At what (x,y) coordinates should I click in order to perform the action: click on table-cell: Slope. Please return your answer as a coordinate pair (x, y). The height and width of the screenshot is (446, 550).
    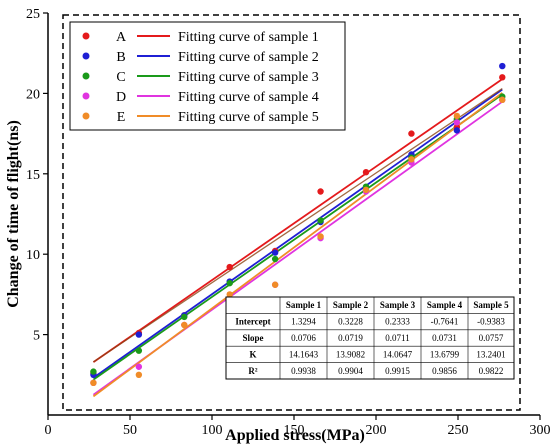
    Looking at the image, I should click on (252, 338).